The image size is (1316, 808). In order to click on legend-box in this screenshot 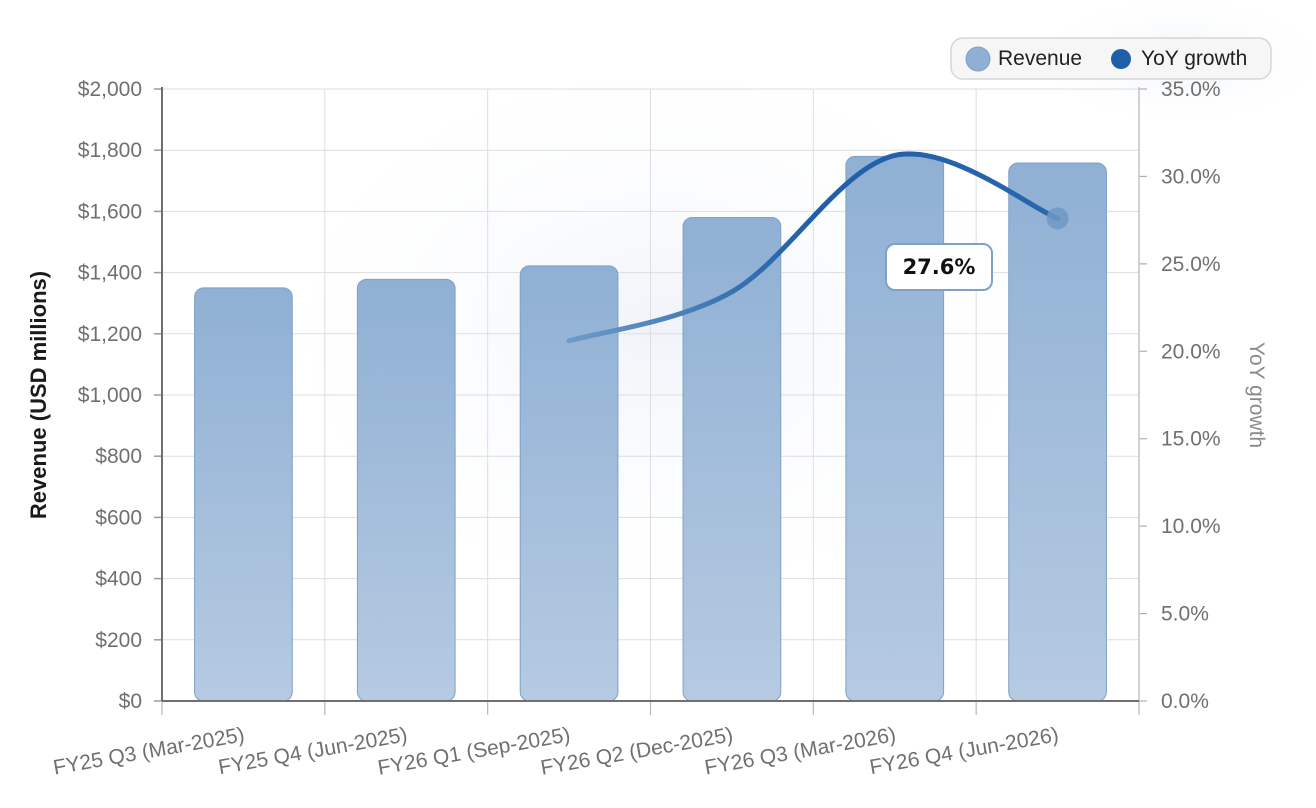, I will do `click(1111, 58)`.